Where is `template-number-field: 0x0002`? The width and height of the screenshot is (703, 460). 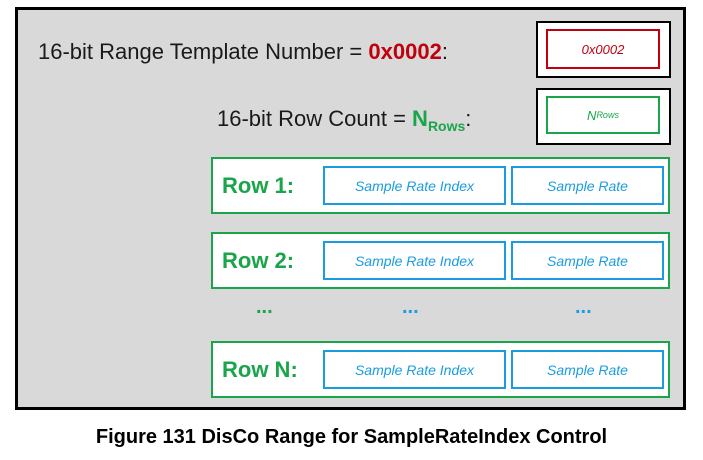
template-number-field: 0x0002 is located at coordinates (603, 49).